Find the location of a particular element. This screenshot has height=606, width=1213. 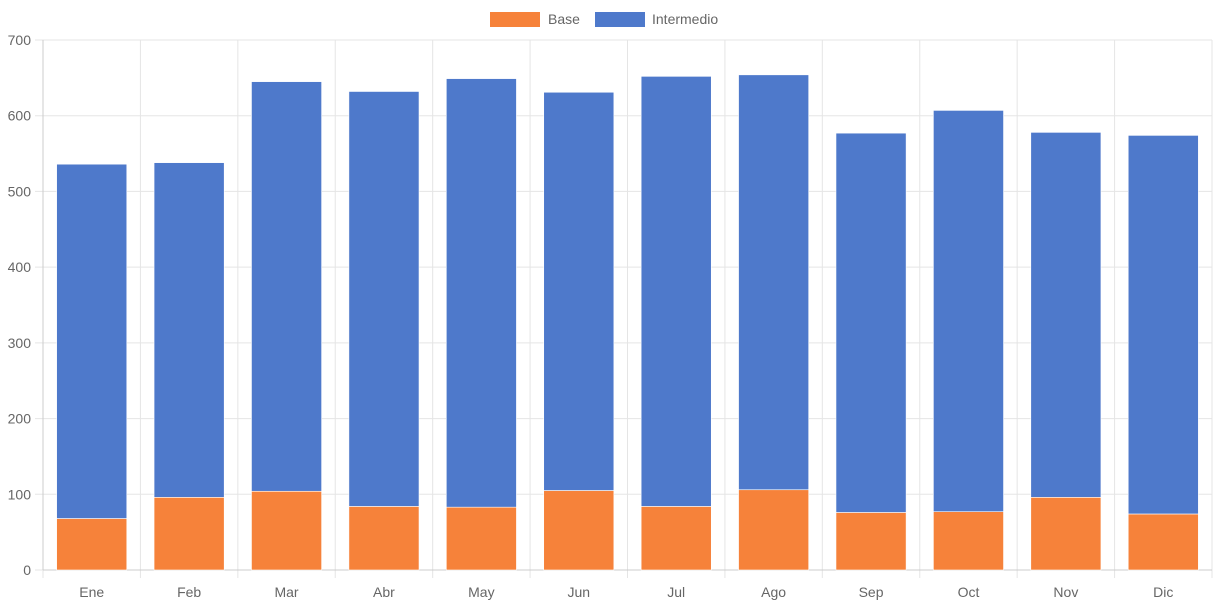

bar-intermedio-oct is located at coordinates (968, 311).